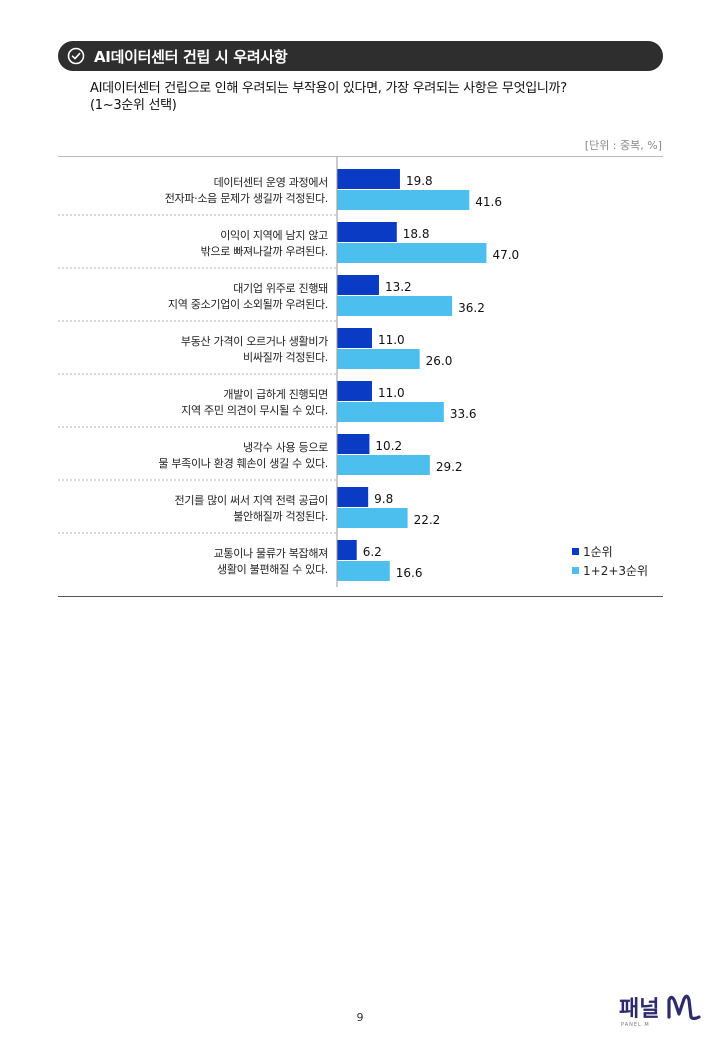 The image size is (720, 1040). Describe the element at coordinates (635, 1025) in the screenshot. I see `svg-text: PANEL M` at that location.